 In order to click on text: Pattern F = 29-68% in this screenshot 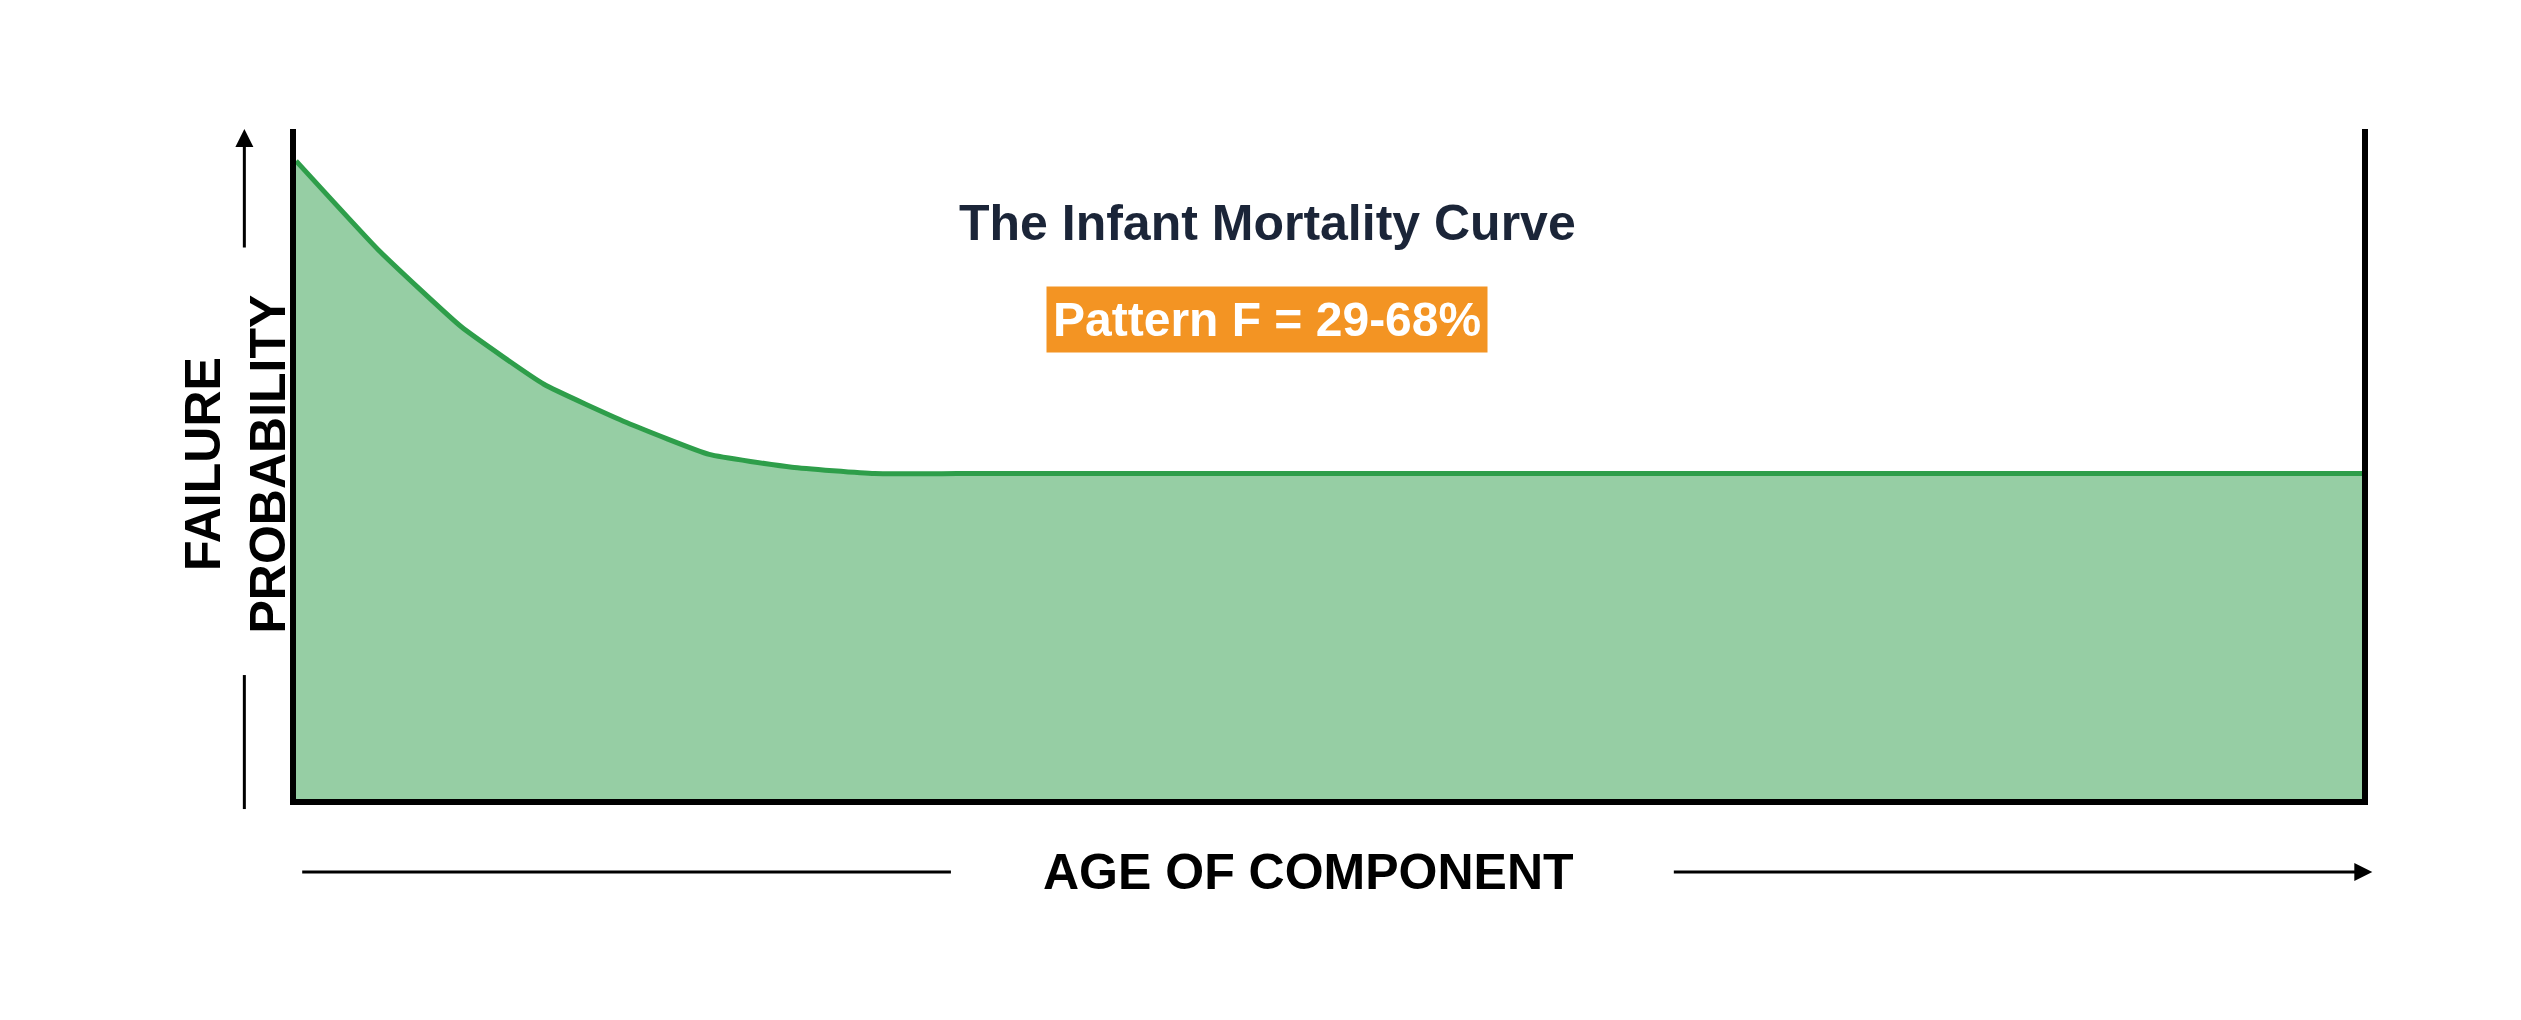, I will do `click(1267, 319)`.